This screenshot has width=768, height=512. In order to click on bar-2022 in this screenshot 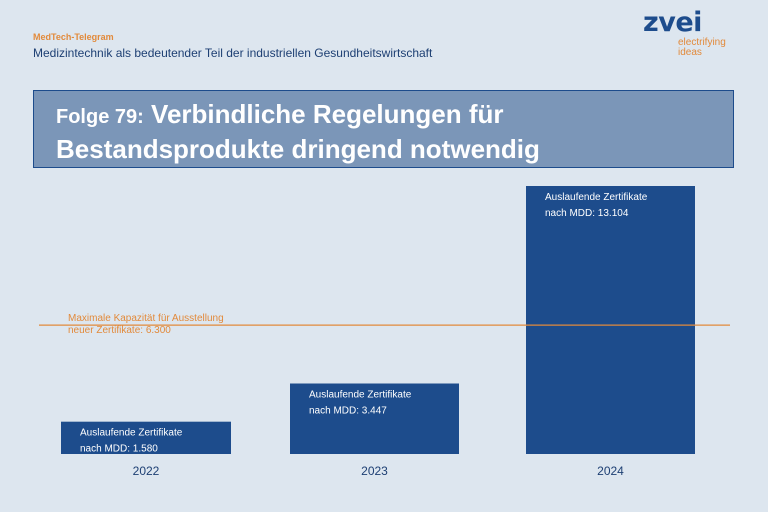, I will do `click(146, 437)`.